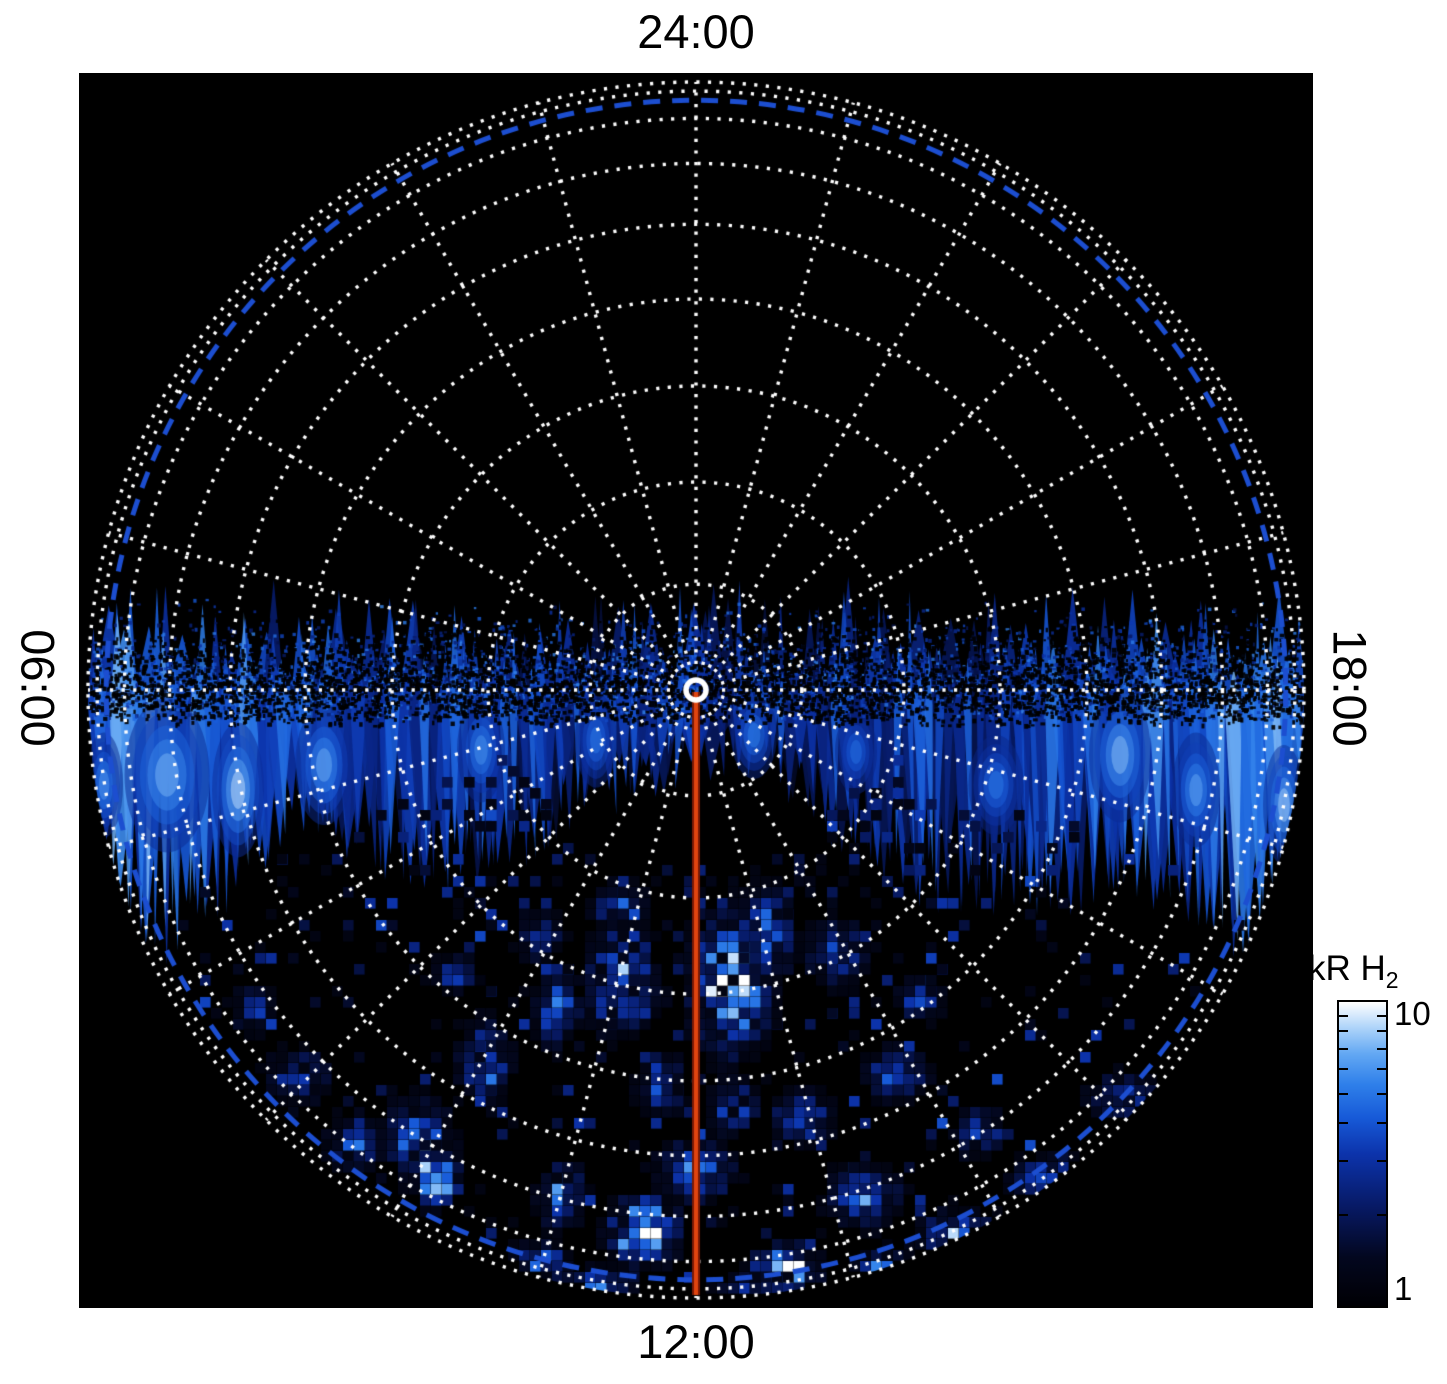  What do you see at coordinates (696, 31) in the screenshot?
I see `clock-label-24: 24:00` at bounding box center [696, 31].